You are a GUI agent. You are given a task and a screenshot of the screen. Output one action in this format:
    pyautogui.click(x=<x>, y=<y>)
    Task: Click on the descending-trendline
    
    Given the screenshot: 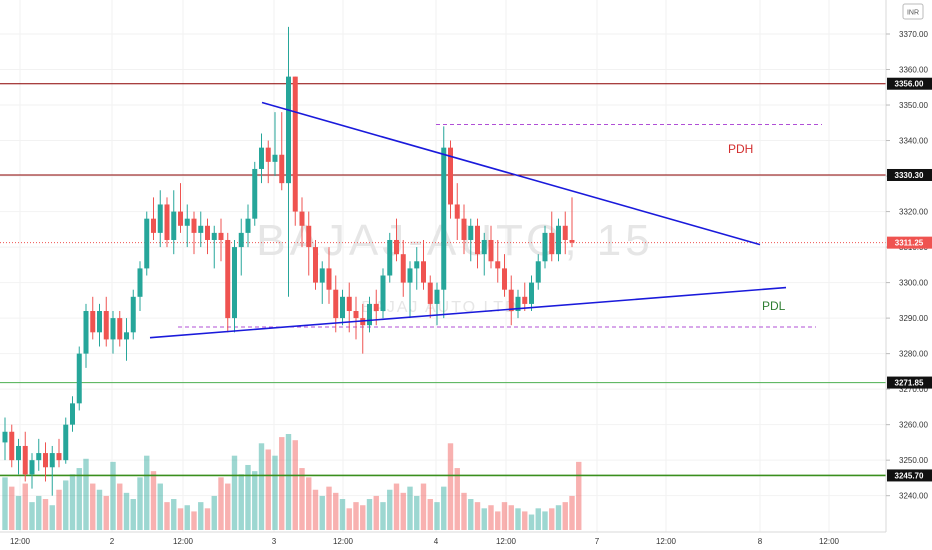 What is the action you would take?
    pyautogui.click(x=511, y=173)
    